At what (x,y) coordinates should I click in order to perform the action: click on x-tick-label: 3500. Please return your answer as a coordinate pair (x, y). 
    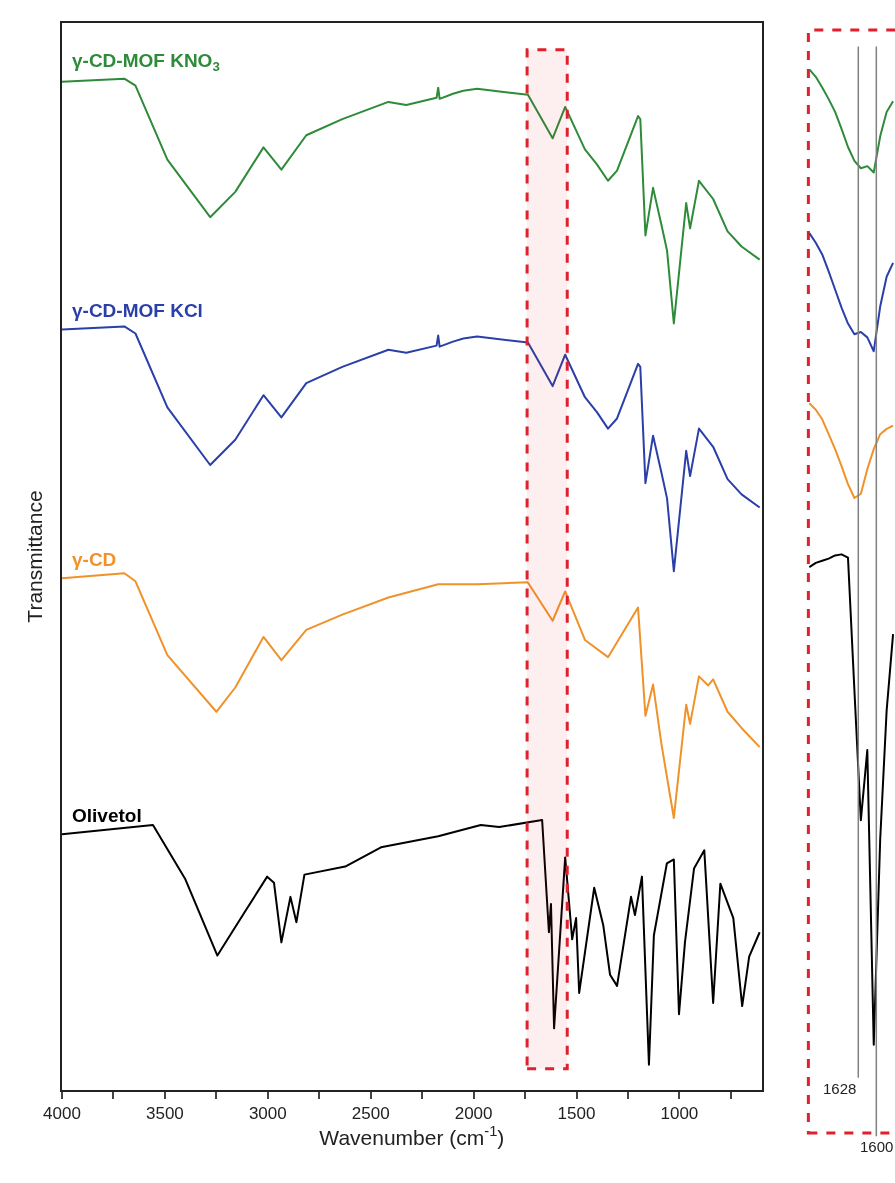
    Looking at the image, I should click on (164, 1114).